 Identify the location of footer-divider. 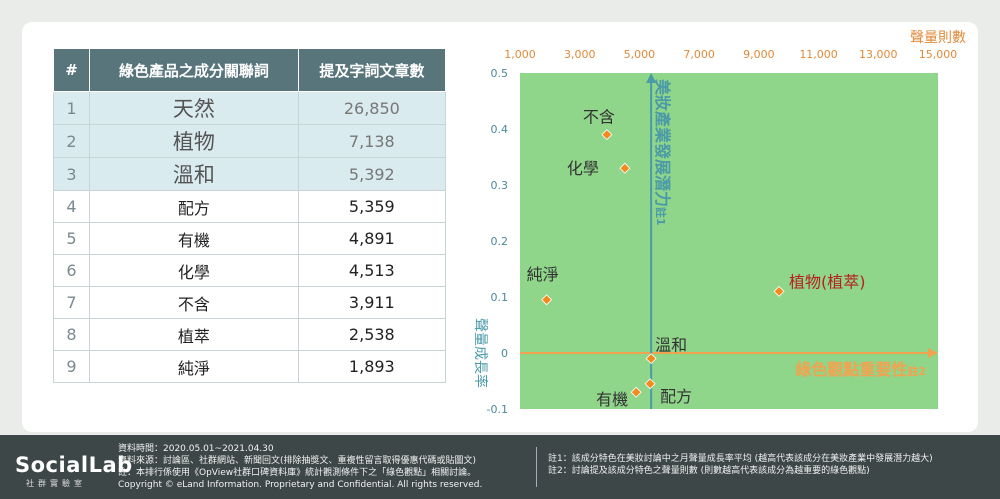
(536, 467).